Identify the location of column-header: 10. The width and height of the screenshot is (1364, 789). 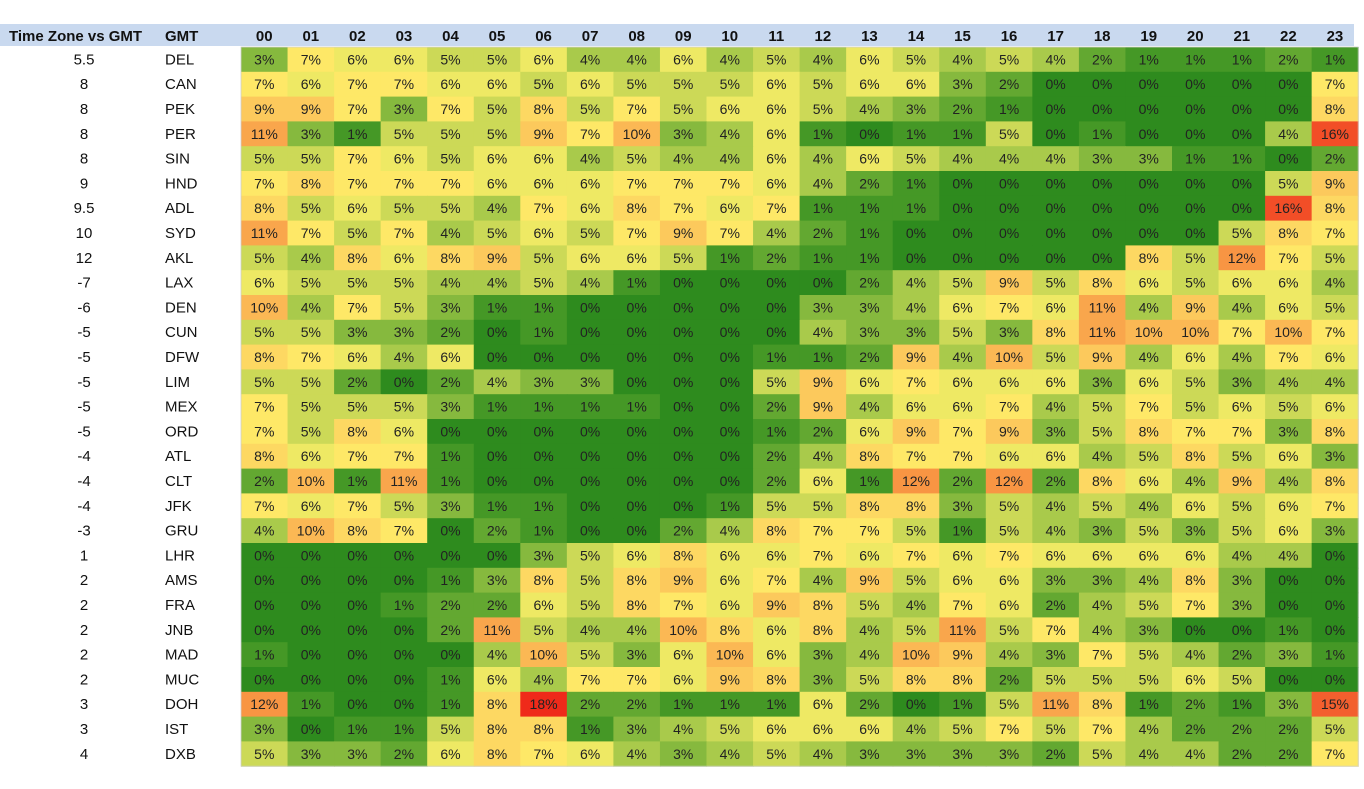
(729, 36).